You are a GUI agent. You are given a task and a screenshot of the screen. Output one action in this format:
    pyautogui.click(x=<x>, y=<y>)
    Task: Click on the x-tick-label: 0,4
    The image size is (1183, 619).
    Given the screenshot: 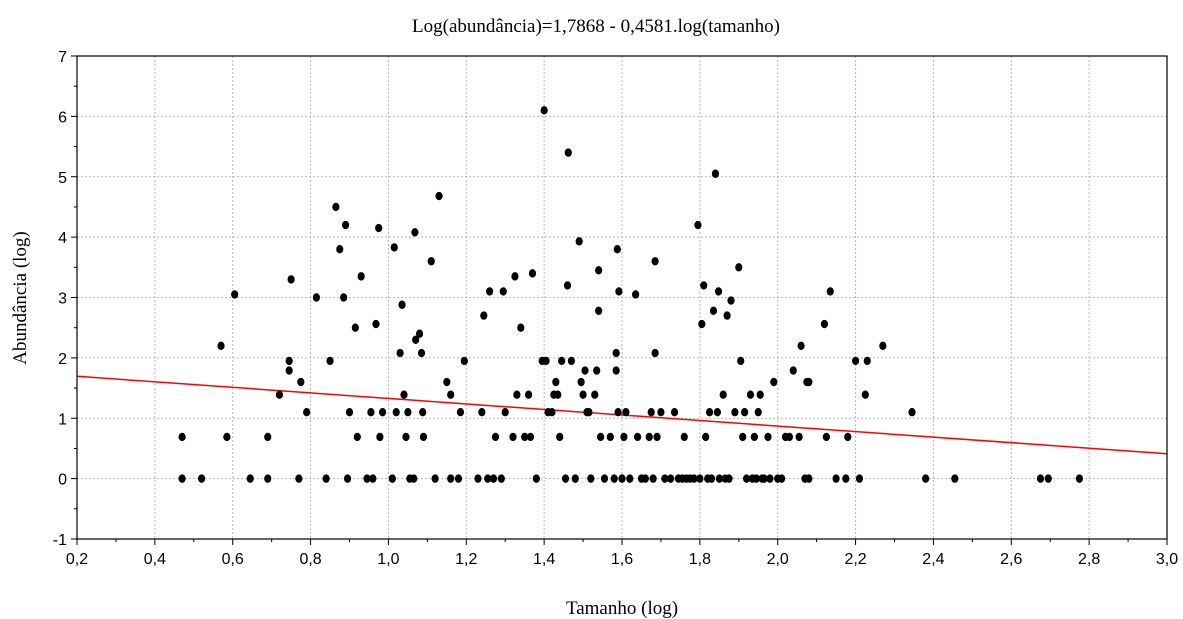 What is the action you would take?
    pyautogui.click(x=155, y=559)
    